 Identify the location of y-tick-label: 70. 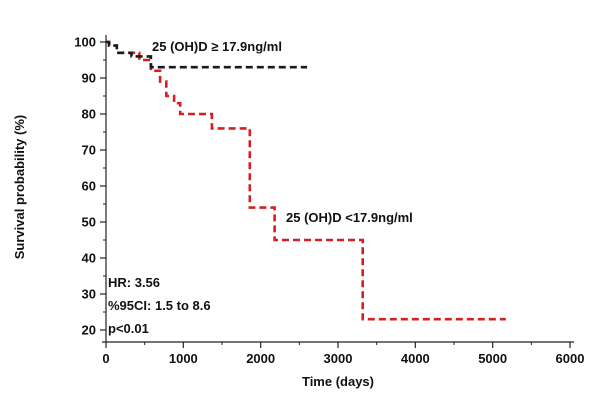
(89, 150).